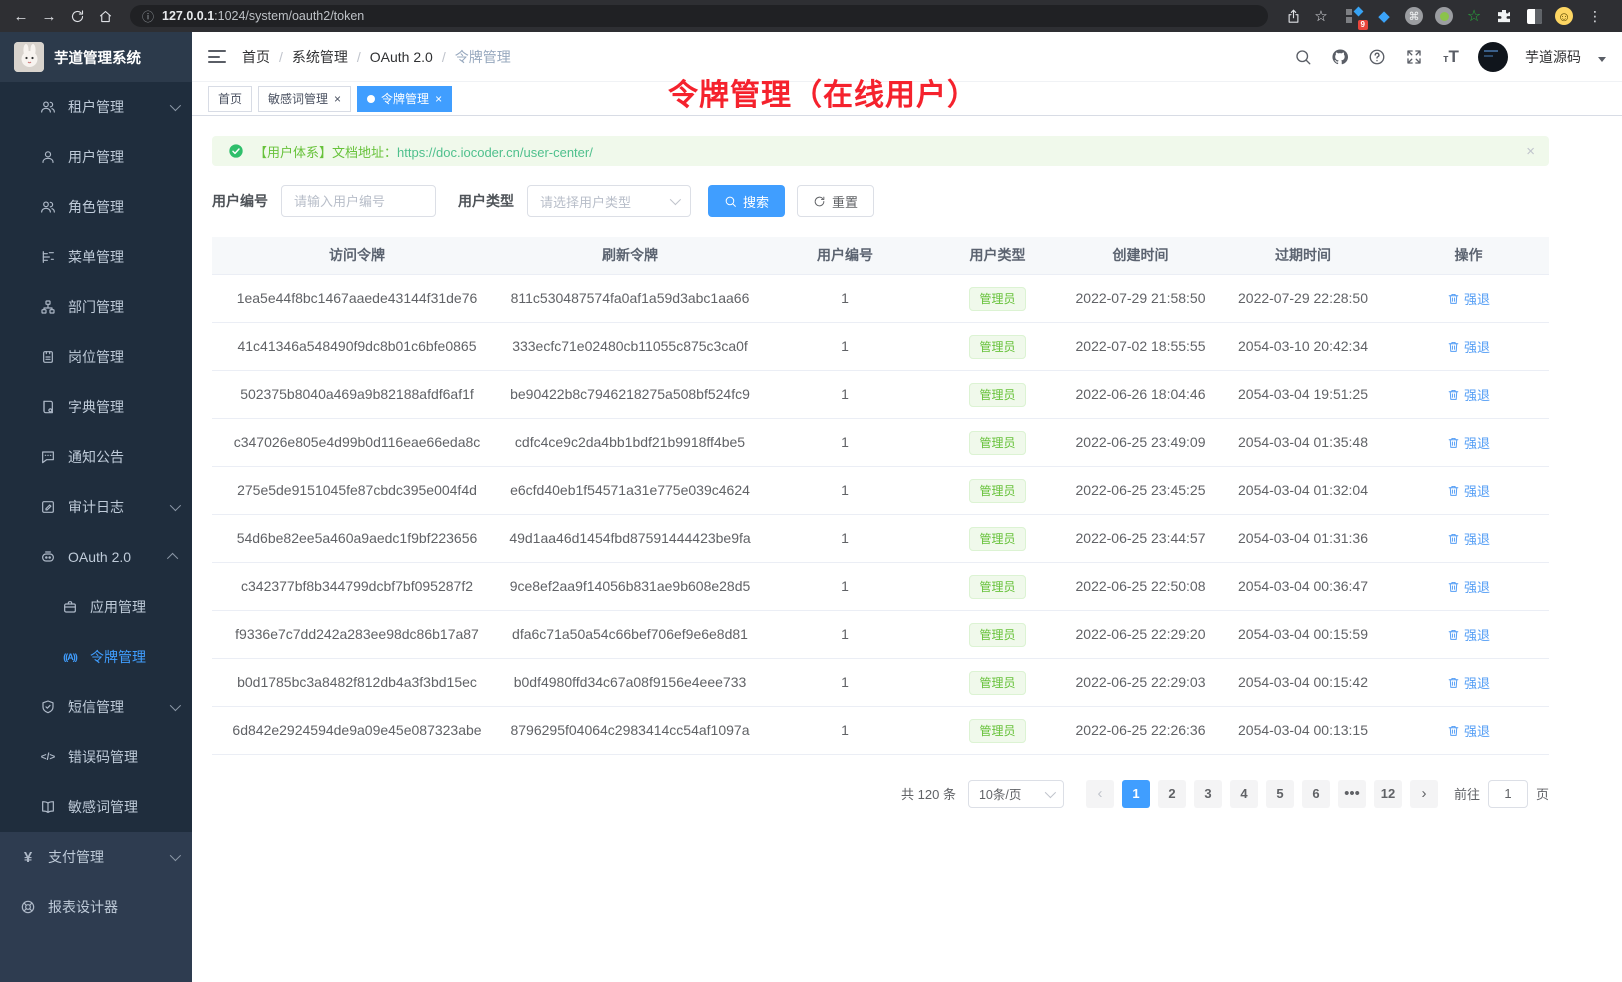 This screenshot has height=982, width=1622. I want to click on home-icon, so click(105, 16).